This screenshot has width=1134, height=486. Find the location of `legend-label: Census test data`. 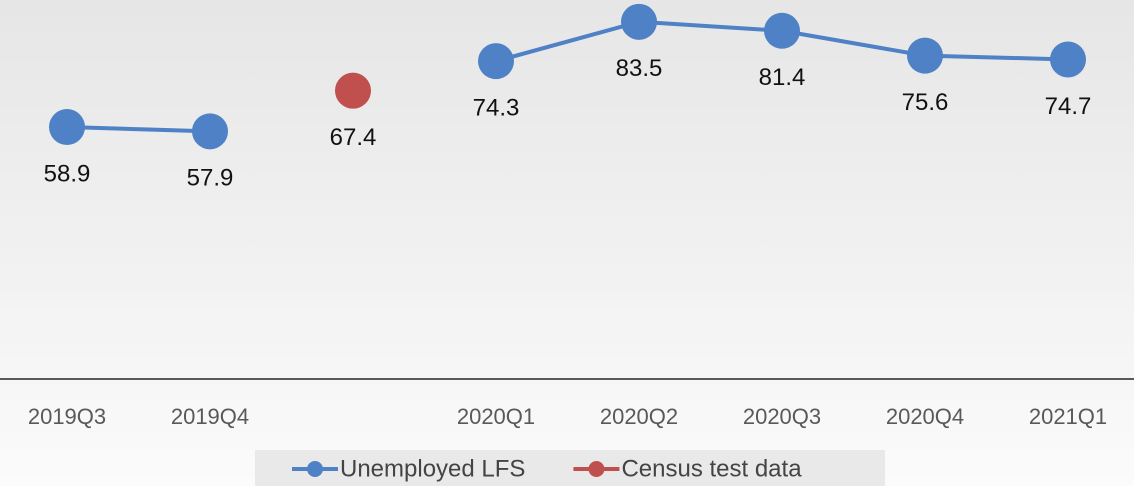

legend-label: Census test data is located at coordinates (711, 468).